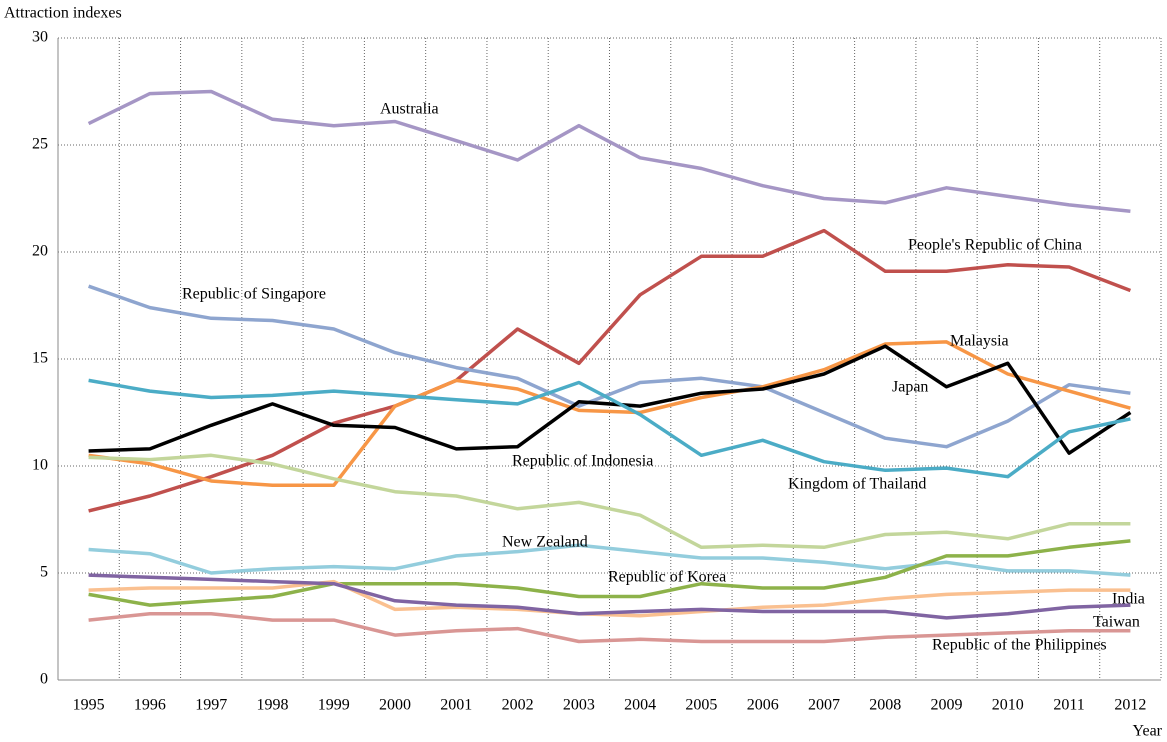 The image size is (1167, 742). I want to click on y-axis-label: Attraction indexes, so click(63, 13).